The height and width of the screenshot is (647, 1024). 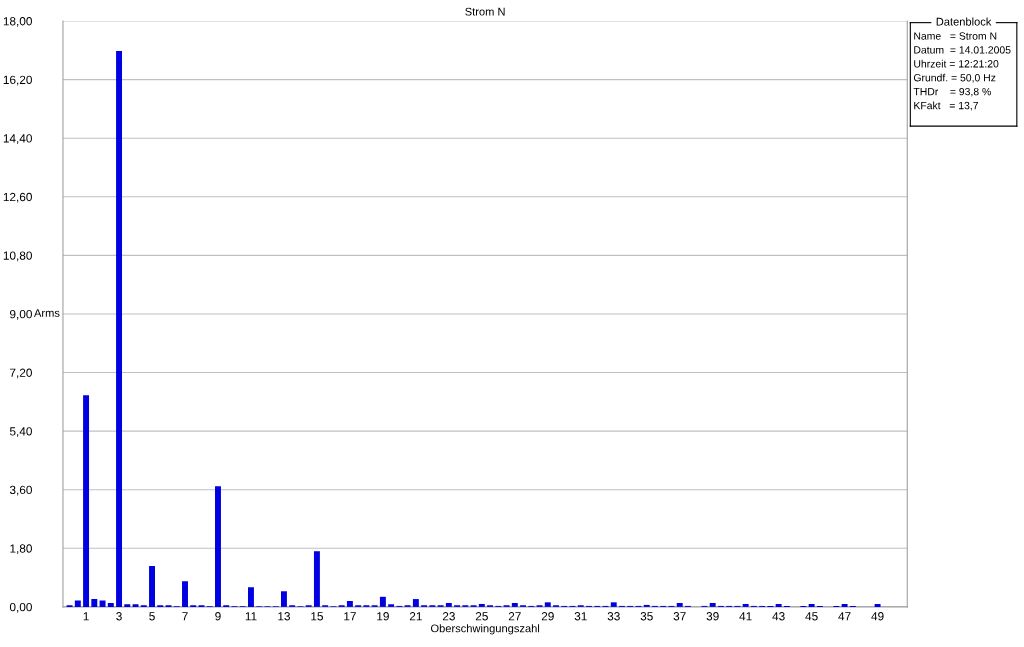 What do you see at coordinates (946, 106) in the screenshot?
I see `text: KFakt = 13,7` at bounding box center [946, 106].